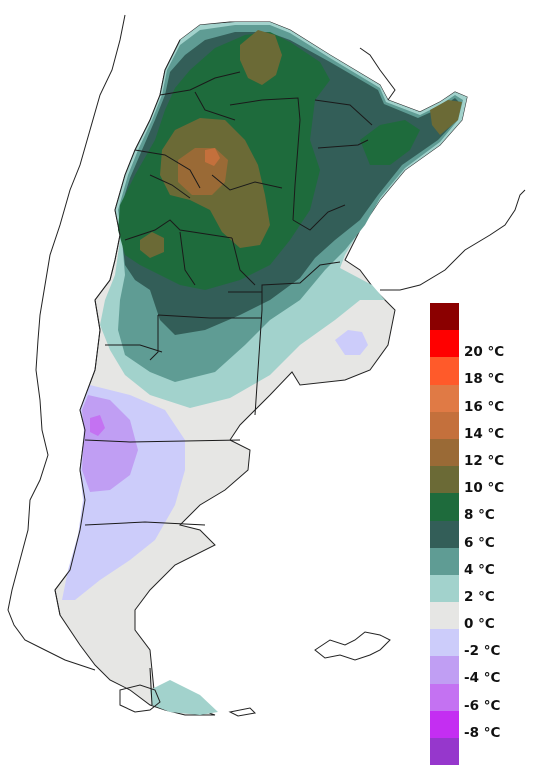 This screenshot has width=538, height=765. I want to click on legend-row: -4 °C, so click(480, 671).